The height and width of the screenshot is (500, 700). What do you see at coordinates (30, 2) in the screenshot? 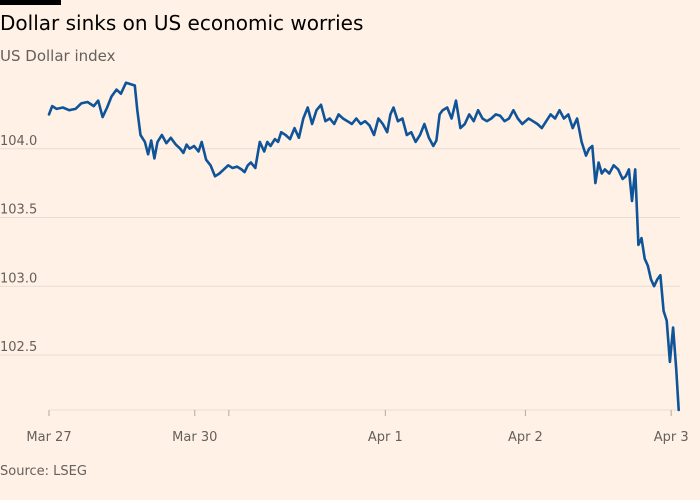
I see `top-accent-bar` at bounding box center [30, 2].